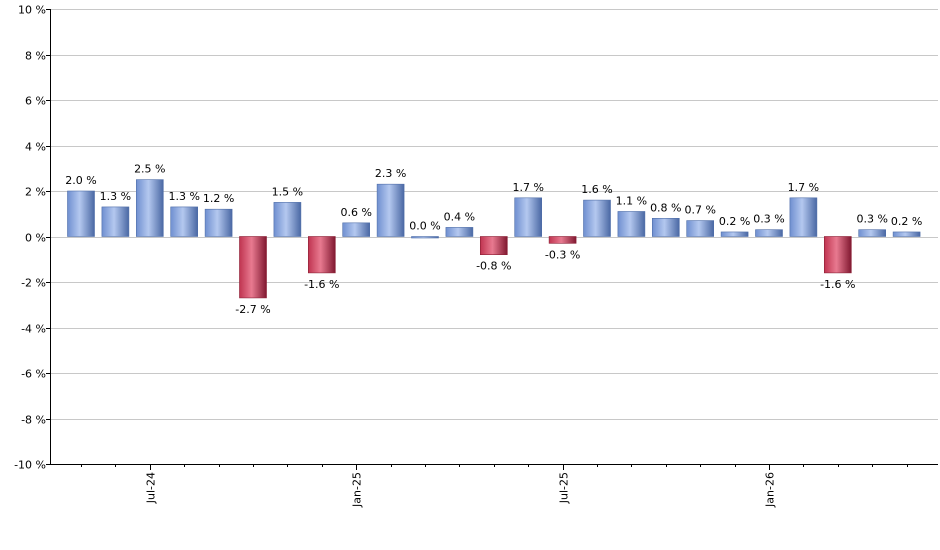 The image size is (940, 550). I want to click on y-tick-label: 4 %, so click(35, 147).